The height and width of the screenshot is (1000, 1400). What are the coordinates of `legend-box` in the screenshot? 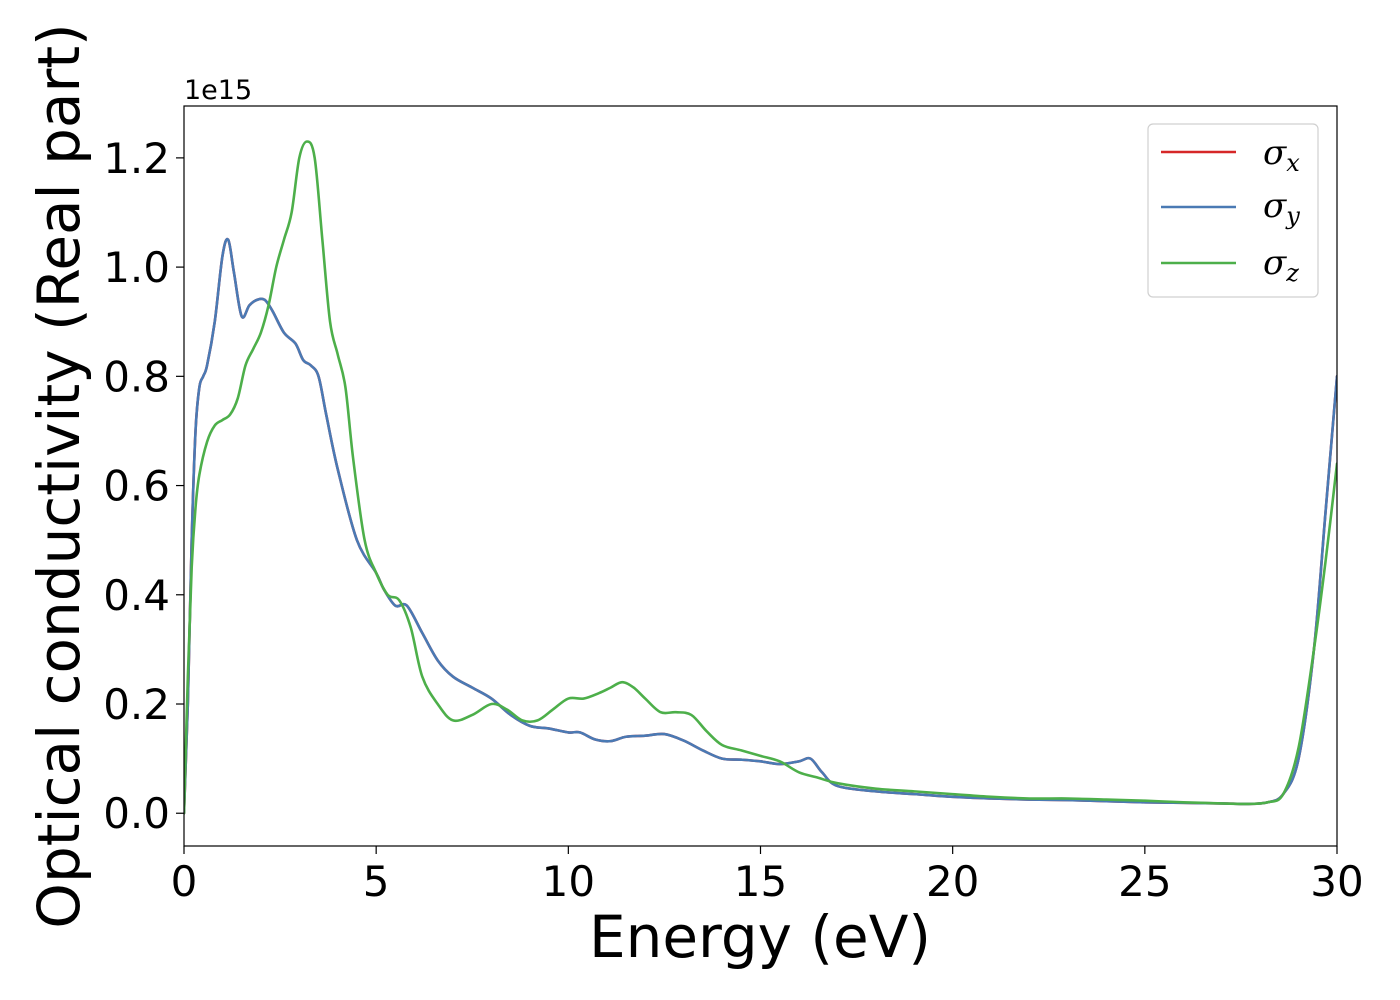 It's located at (1233, 210).